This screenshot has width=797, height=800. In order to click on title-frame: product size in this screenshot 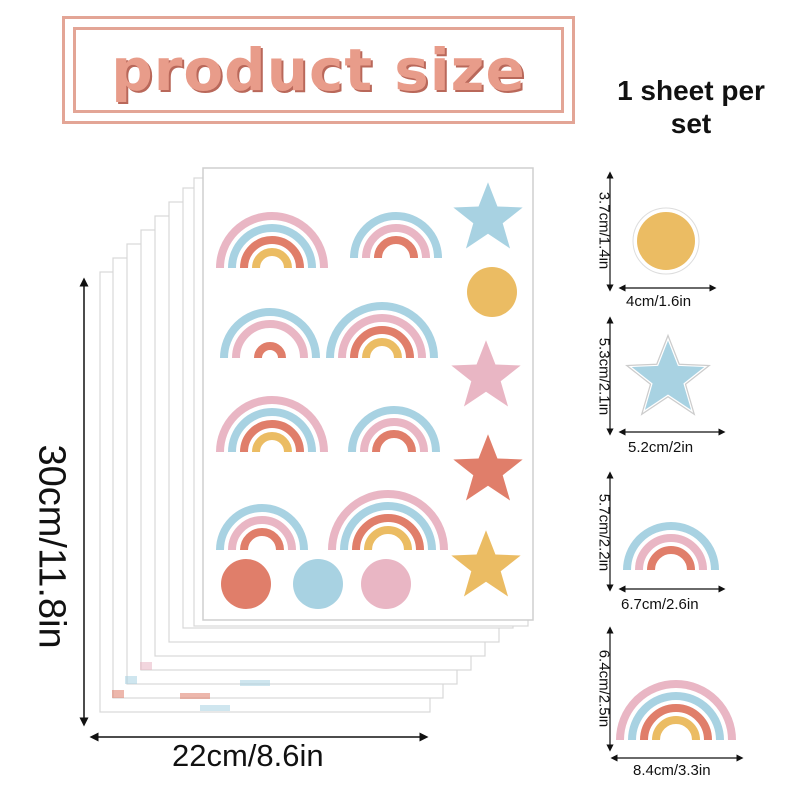, I will do `click(318, 70)`.